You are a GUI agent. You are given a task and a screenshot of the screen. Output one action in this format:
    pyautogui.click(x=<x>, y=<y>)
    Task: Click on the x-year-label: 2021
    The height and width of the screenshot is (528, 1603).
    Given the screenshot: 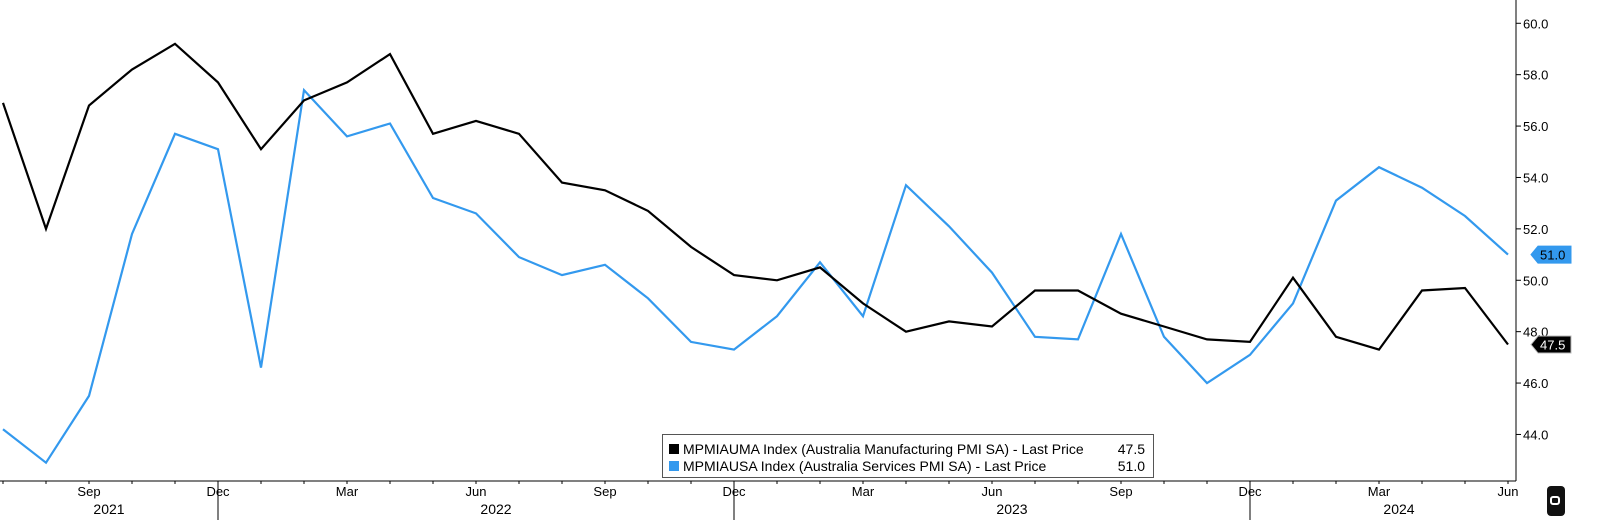 What is the action you would take?
    pyautogui.click(x=108, y=509)
    